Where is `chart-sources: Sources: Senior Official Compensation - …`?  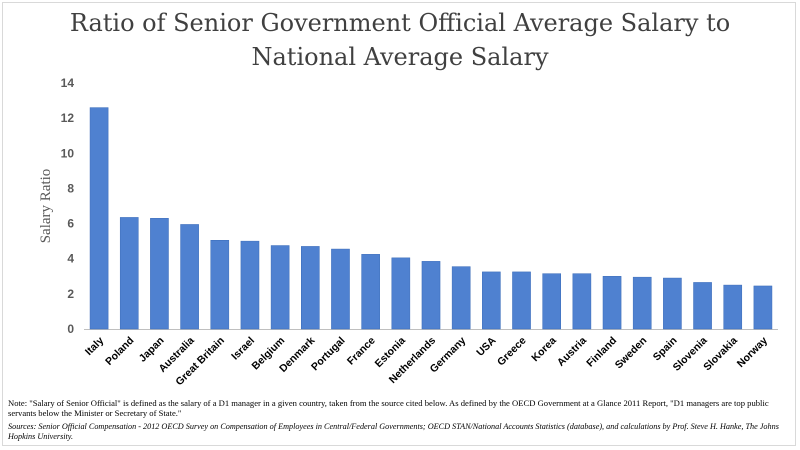
chart-sources: Sources: Senior Official Compensation - … is located at coordinates (393, 431).